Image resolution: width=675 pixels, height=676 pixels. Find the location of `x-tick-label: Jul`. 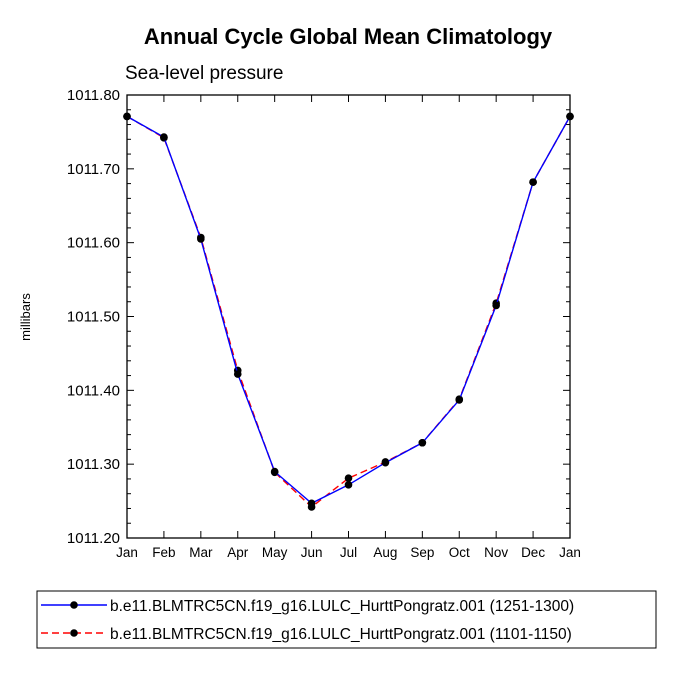

x-tick-label: Jul is located at coordinates (348, 552).